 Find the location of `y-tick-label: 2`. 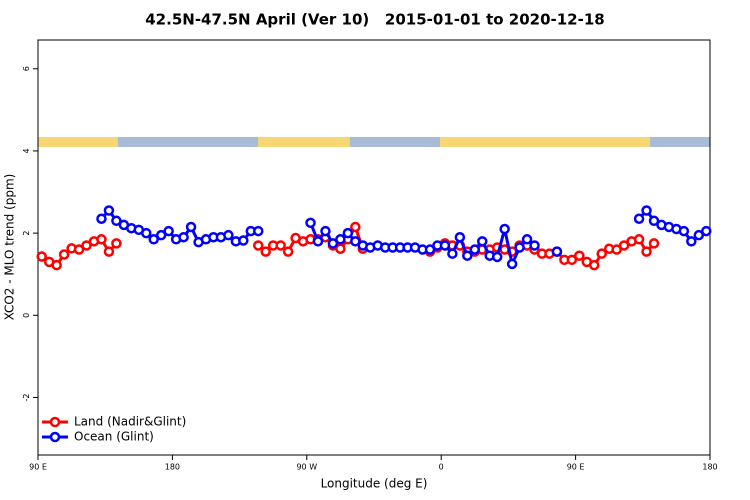

y-tick-label: 2 is located at coordinates (26, 233).